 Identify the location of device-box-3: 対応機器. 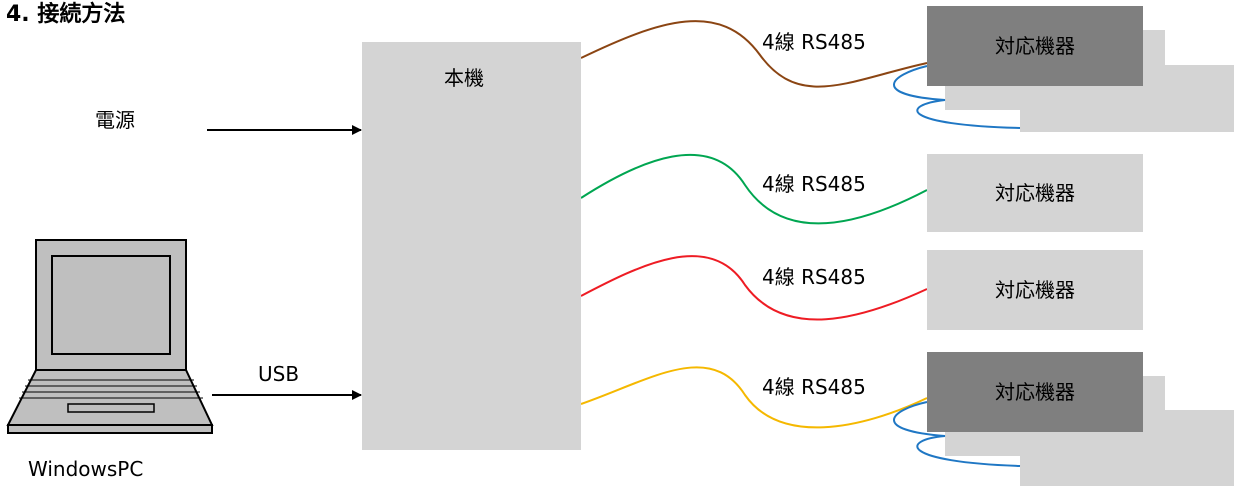
(1035, 290).